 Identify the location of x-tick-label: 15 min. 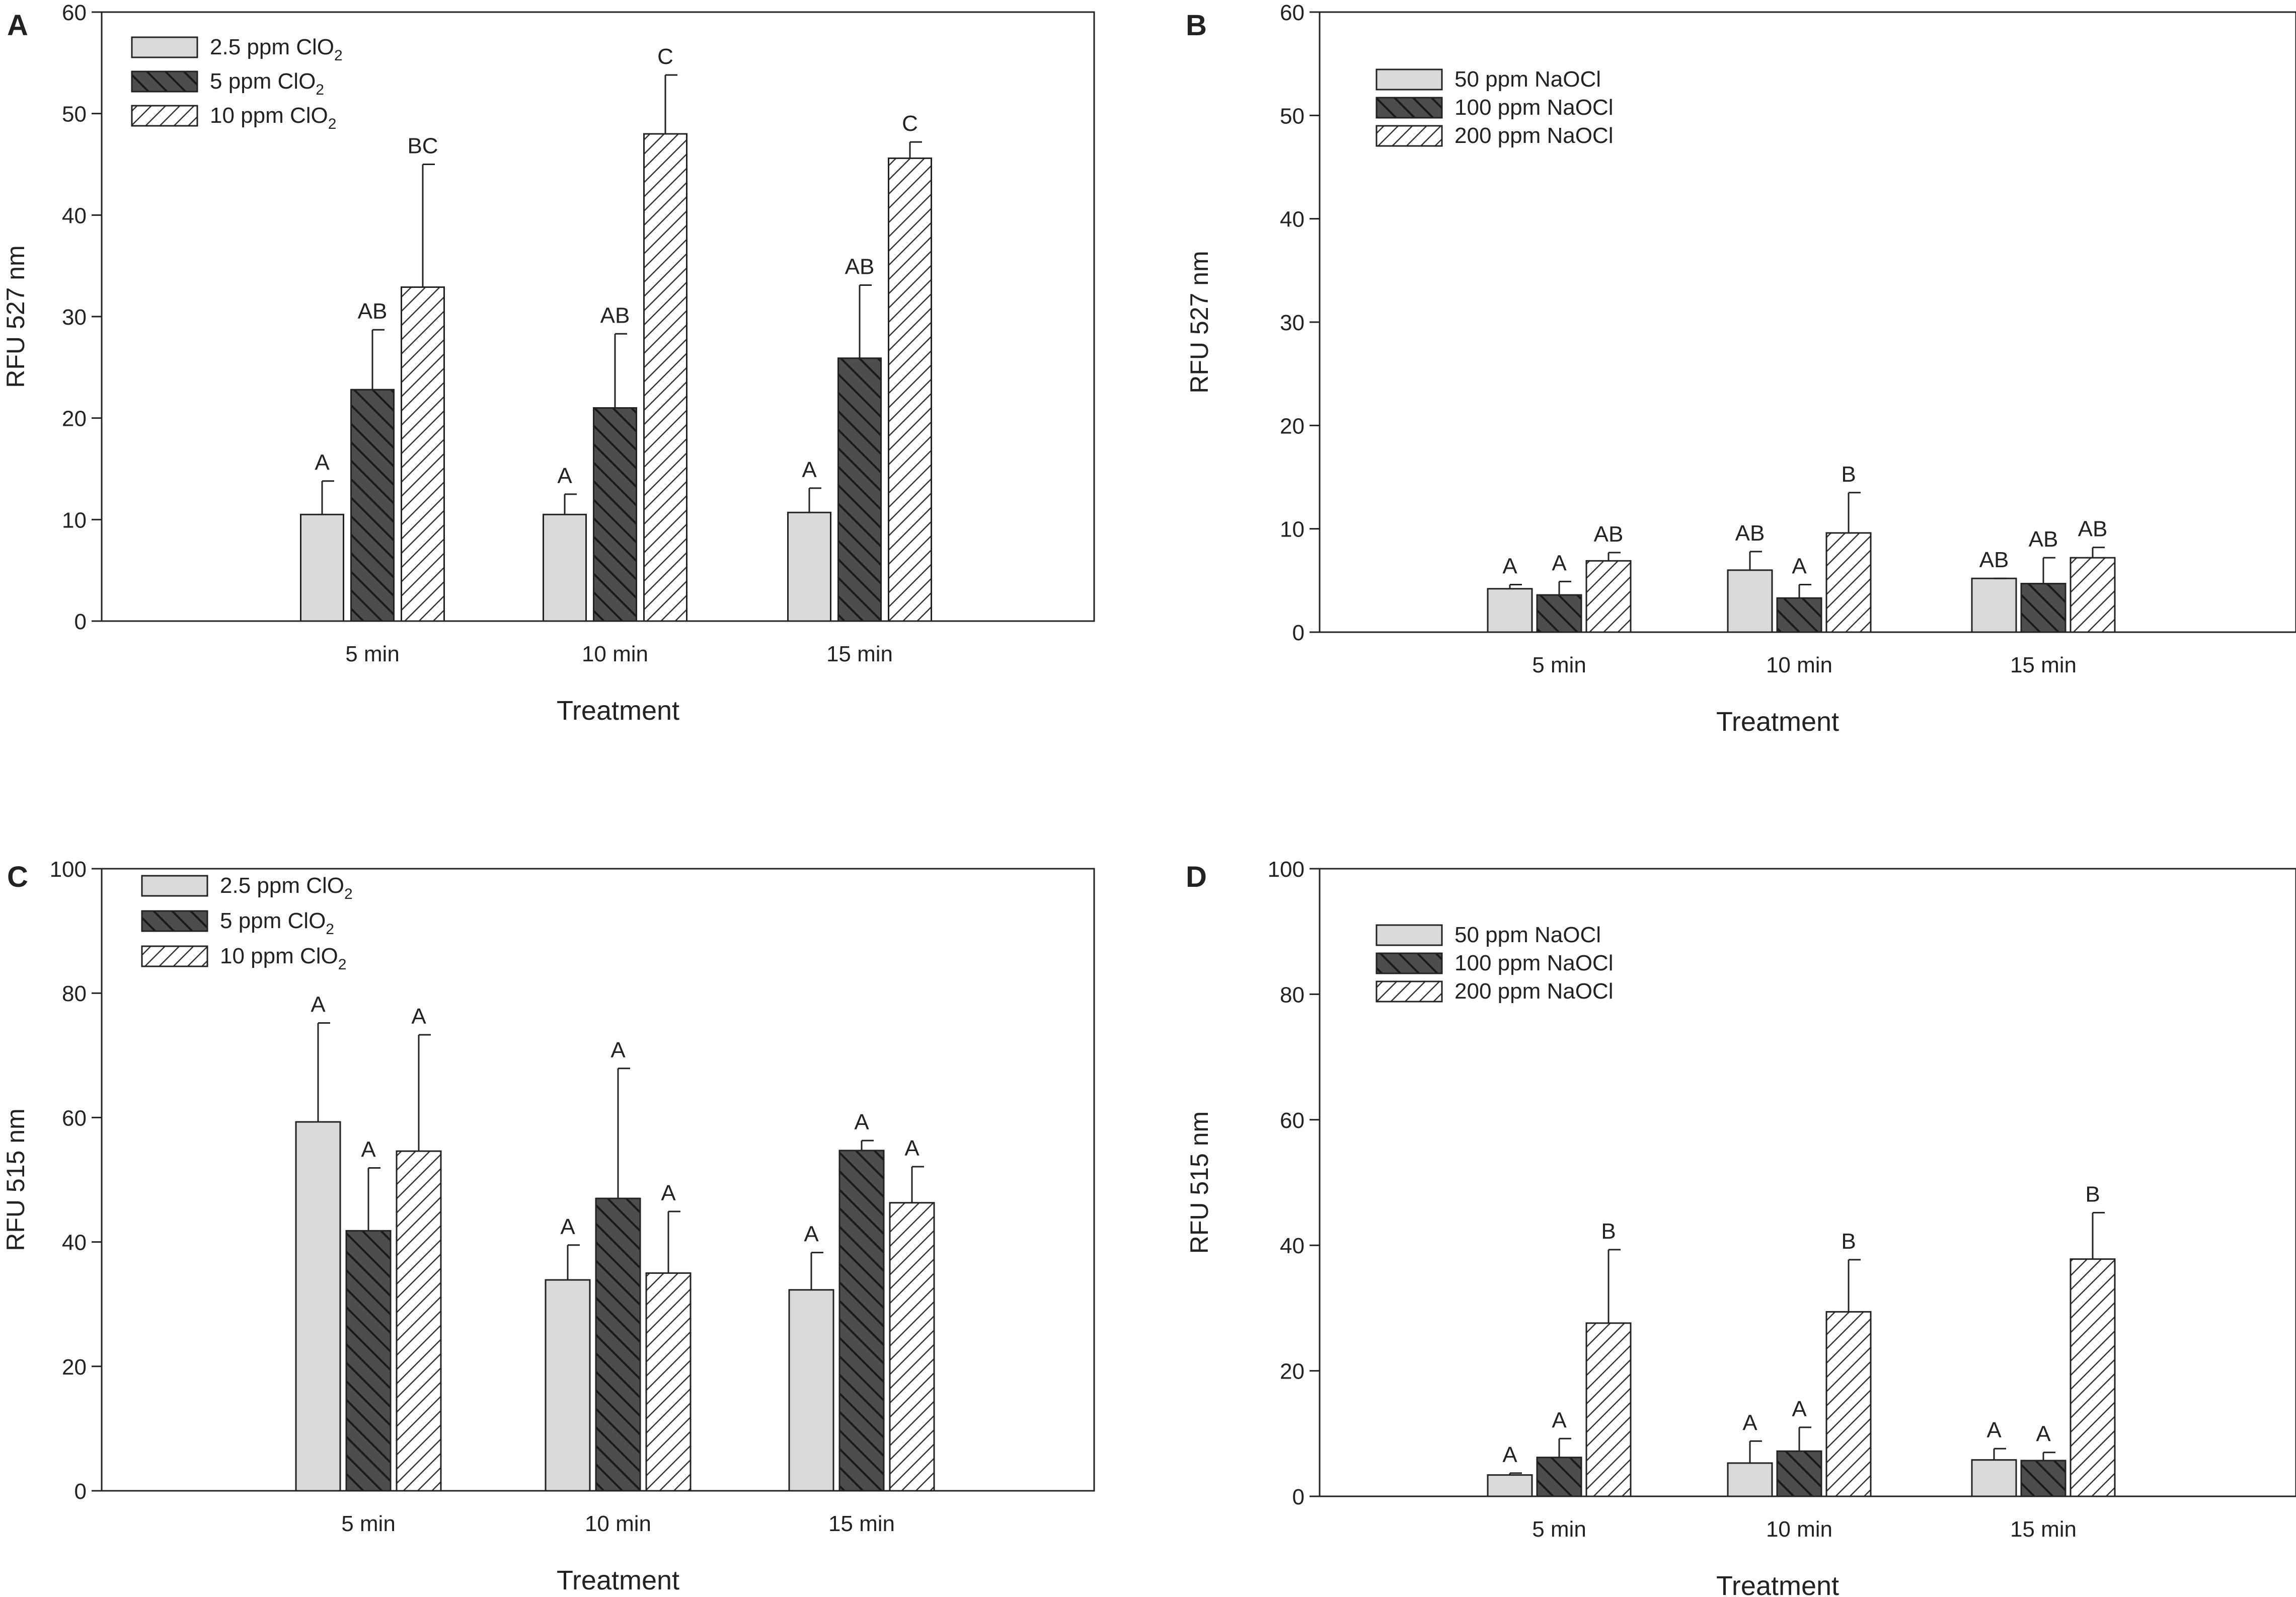
(861, 1523).